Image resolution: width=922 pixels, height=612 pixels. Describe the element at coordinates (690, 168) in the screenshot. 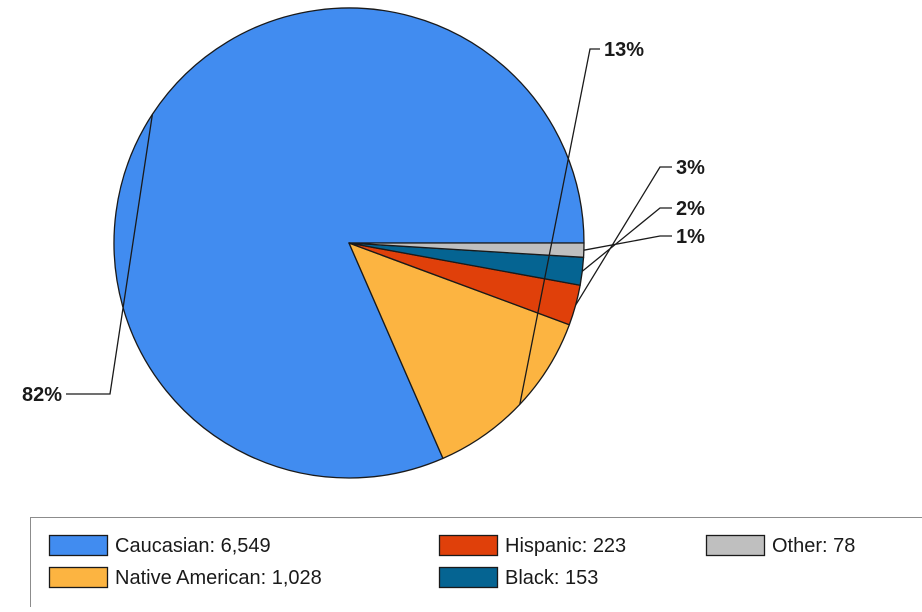

I see `percent-label-hispanic: 3%` at that location.